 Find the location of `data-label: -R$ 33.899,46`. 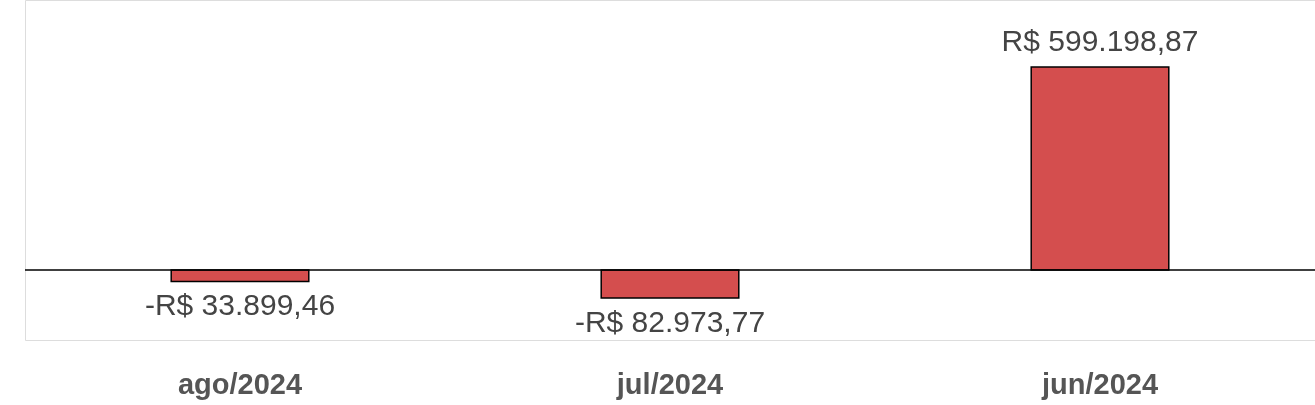

data-label: -R$ 33.899,46 is located at coordinates (240, 305).